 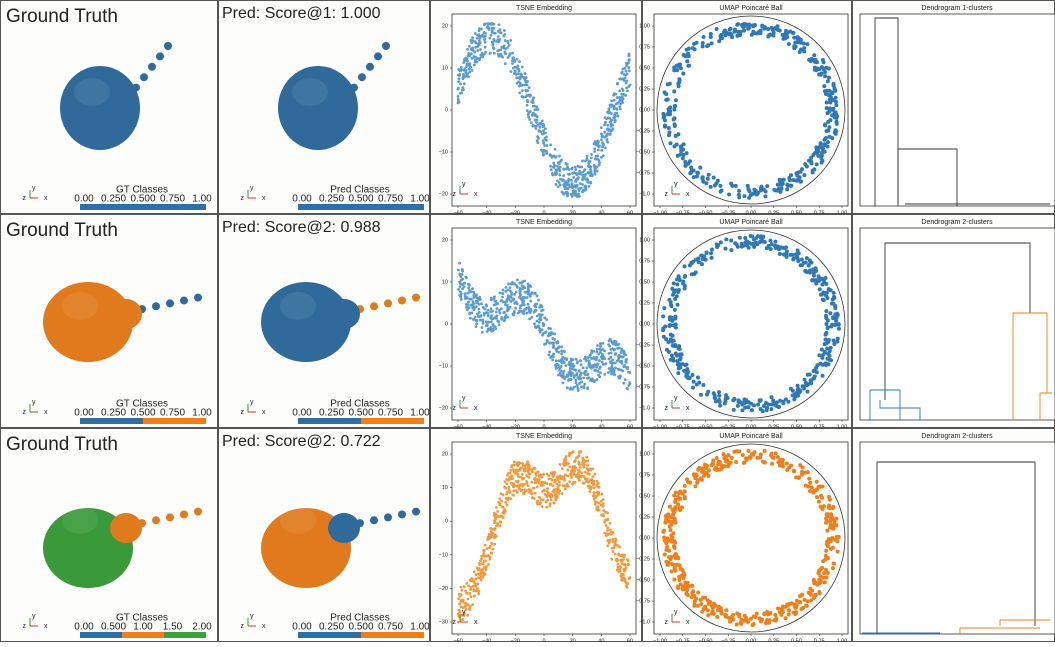 What do you see at coordinates (957, 8) in the screenshot?
I see `axes-title: Dendrogram 1-clusters` at bounding box center [957, 8].